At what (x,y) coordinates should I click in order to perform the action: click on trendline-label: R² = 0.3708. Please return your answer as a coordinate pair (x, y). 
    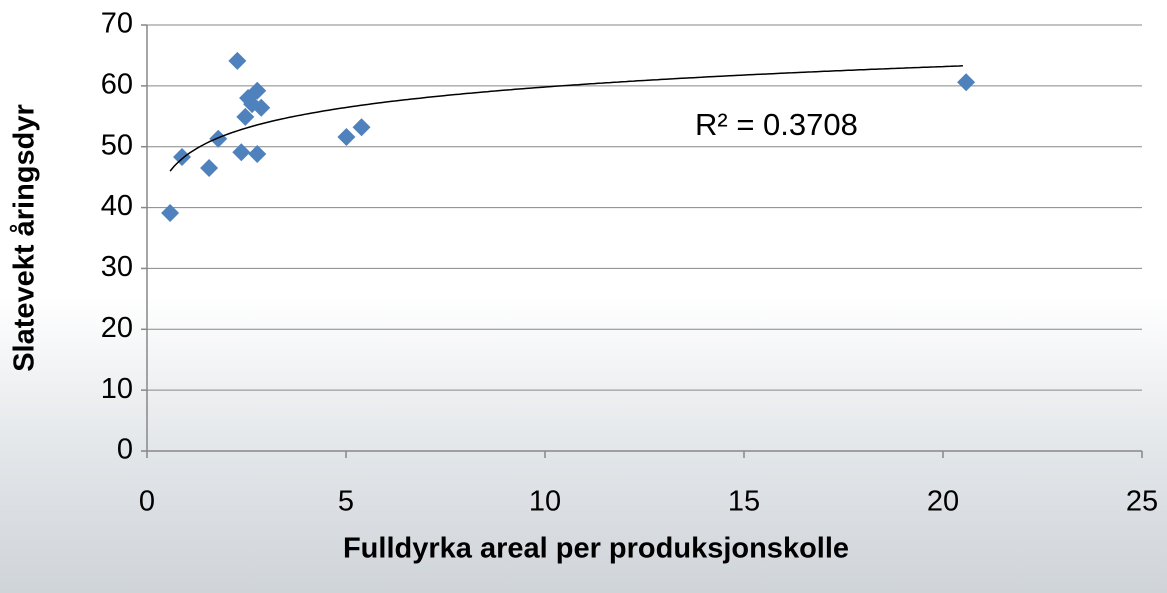
    Looking at the image, I should click on (776, 124).